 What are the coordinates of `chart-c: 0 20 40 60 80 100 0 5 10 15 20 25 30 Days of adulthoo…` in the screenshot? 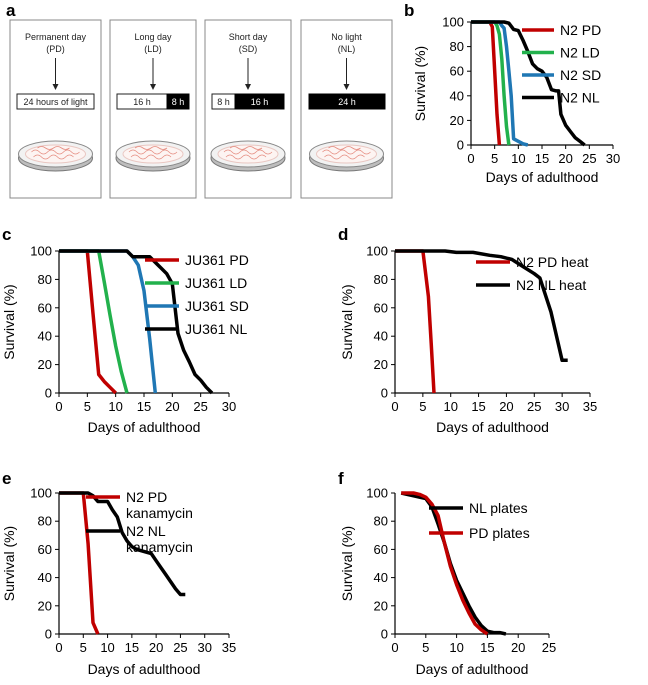 It's located at (125, 340).